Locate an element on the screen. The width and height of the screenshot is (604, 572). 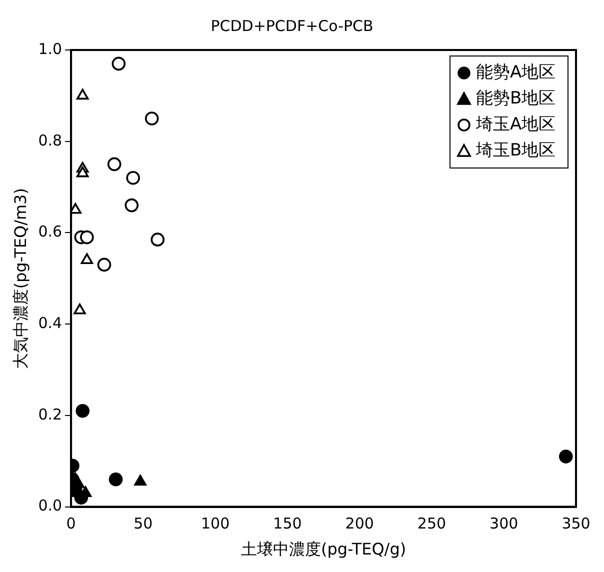
legend-label: 能勢A地区 is located at coordinates (516, 72).